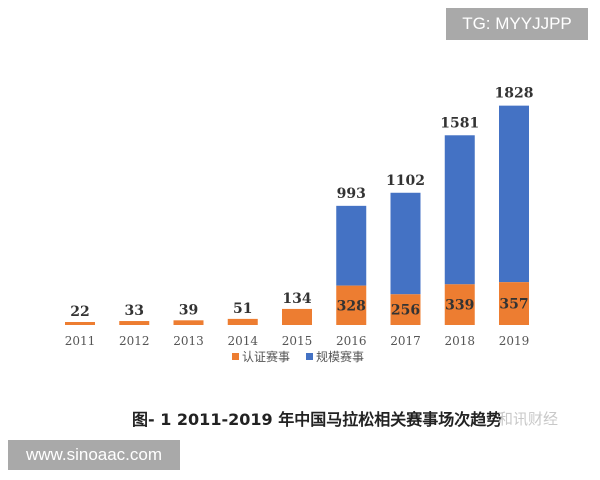  I want to click on chart-title: 图- 1 2011-2019 年中国马拉松相关赛事场次趋势, so click(317, 419).